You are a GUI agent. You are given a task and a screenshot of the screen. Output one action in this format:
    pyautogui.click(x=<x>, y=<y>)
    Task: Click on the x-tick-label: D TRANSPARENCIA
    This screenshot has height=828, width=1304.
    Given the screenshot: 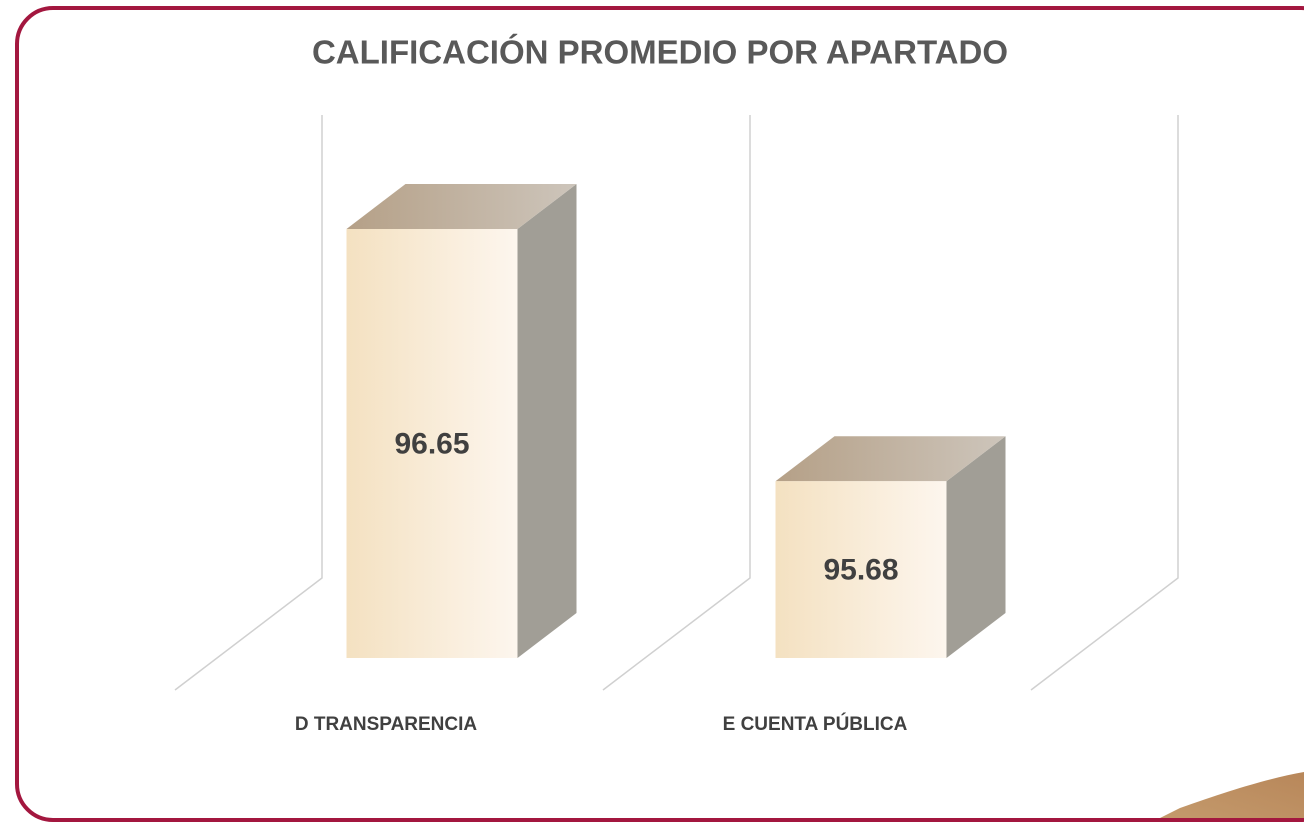 What is the action you would take?
    pyautogui.click(x=386, y=724)
    